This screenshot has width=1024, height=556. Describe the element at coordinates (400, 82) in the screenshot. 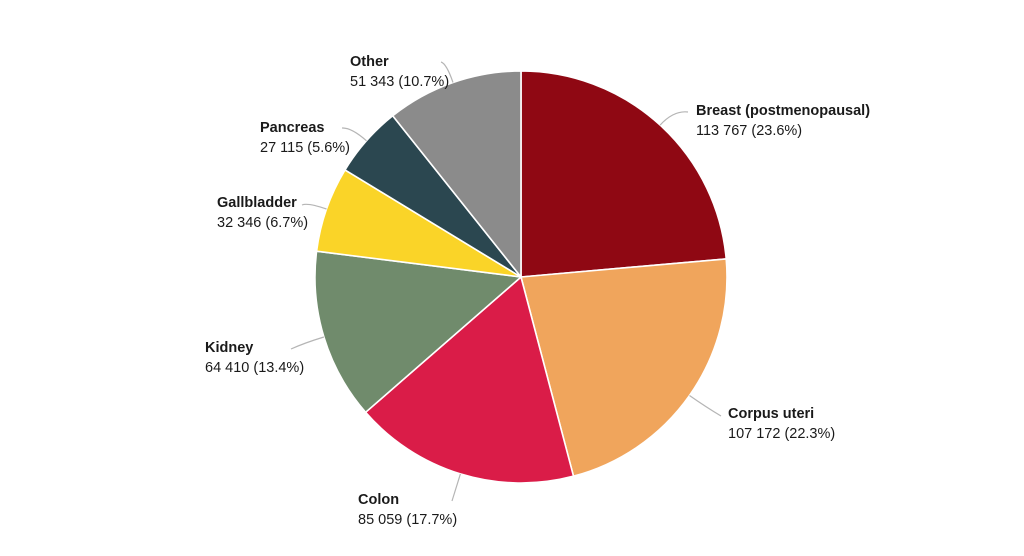

I see `slice-label-value: 51 343 (10.7%)` at that location.